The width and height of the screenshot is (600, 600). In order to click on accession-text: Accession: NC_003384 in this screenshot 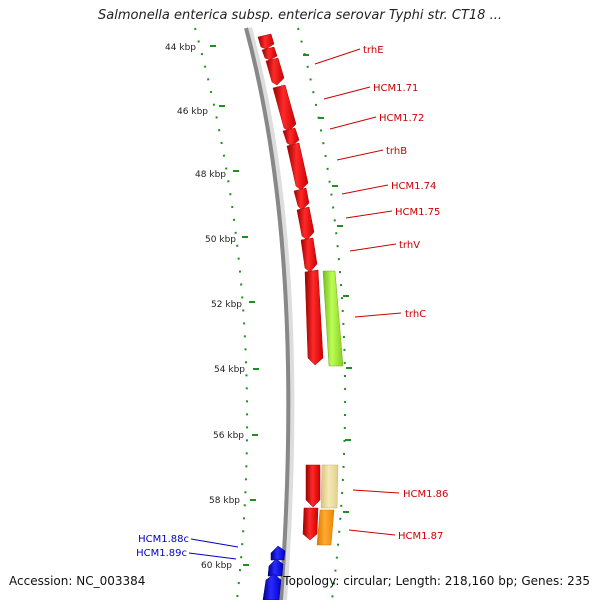, I will do `click(77, 581)`.